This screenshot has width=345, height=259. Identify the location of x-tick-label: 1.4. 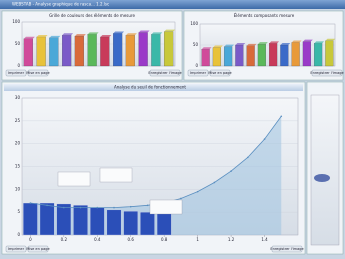
(264, 239).